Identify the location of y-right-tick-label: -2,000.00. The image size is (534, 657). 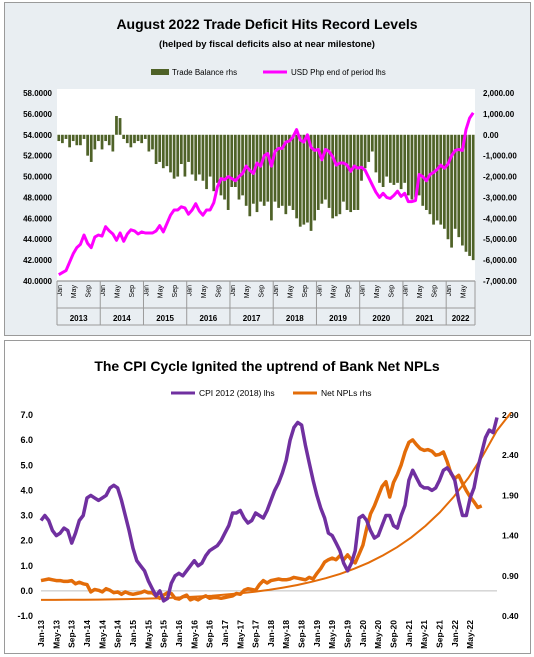
(500, 177).